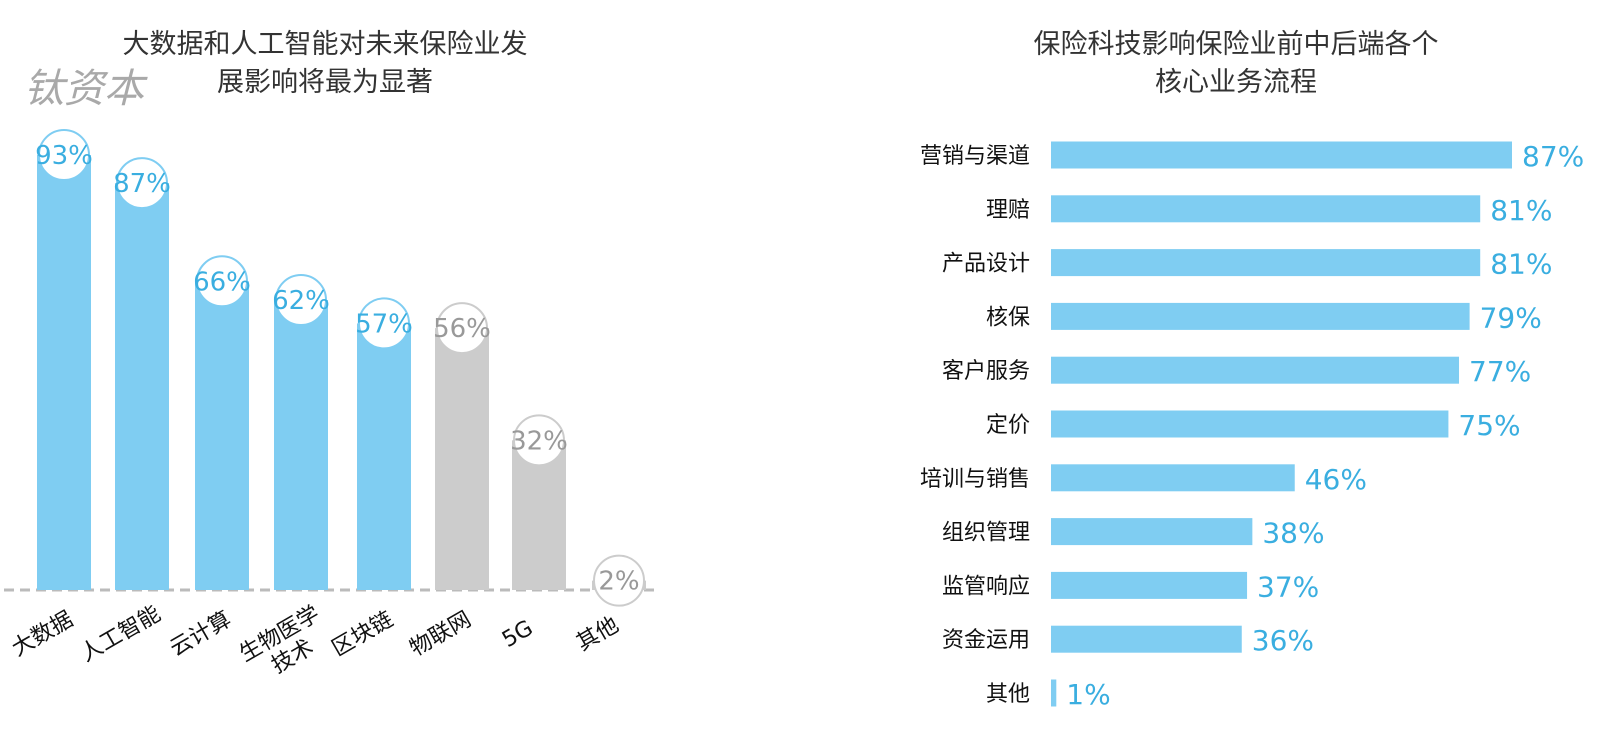  I want to click on data-label: 66%, so click(222, 282).